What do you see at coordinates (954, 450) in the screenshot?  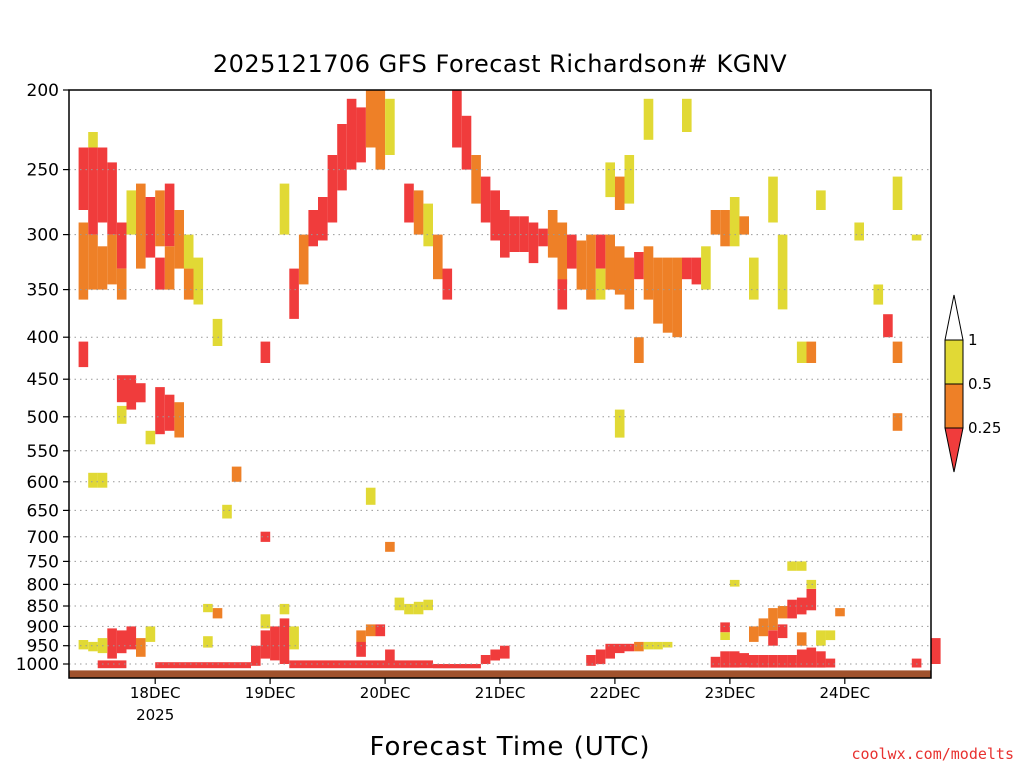 I see `colorbar-bottom-triangle` at bounding box center [954, 450].